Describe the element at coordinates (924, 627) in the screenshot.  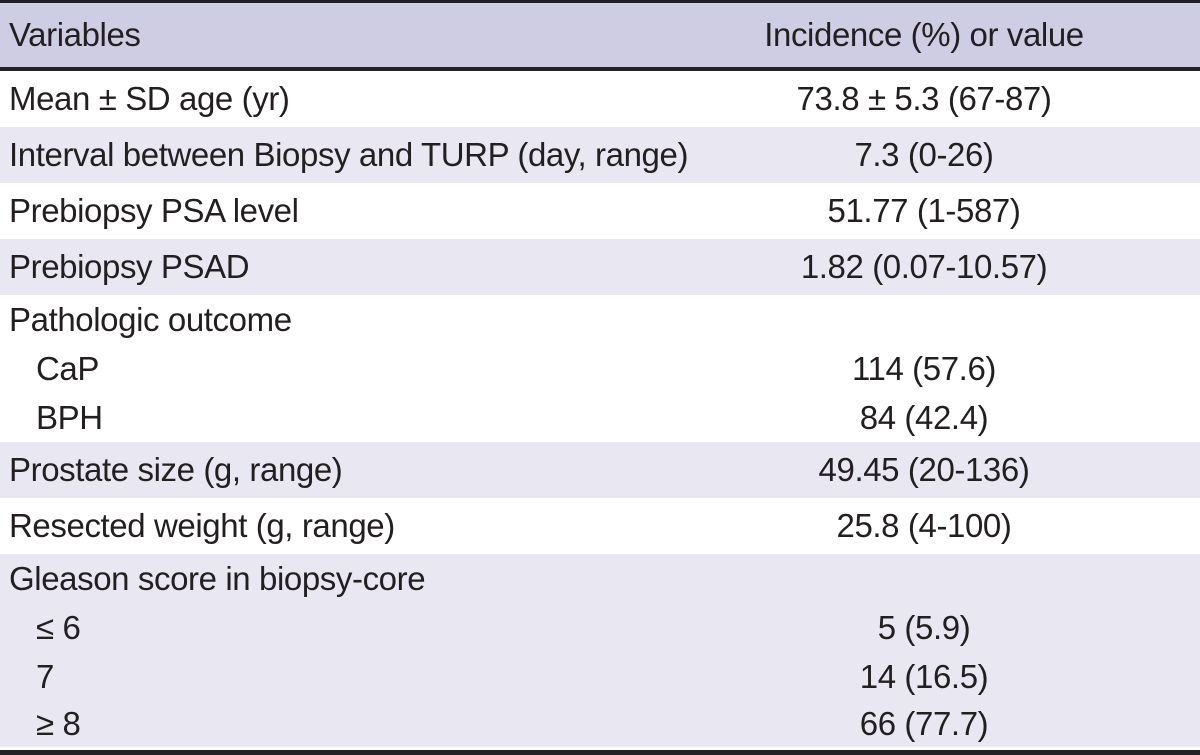
I see `row-value-gleason-le6: 5 (5.9)` at that location.